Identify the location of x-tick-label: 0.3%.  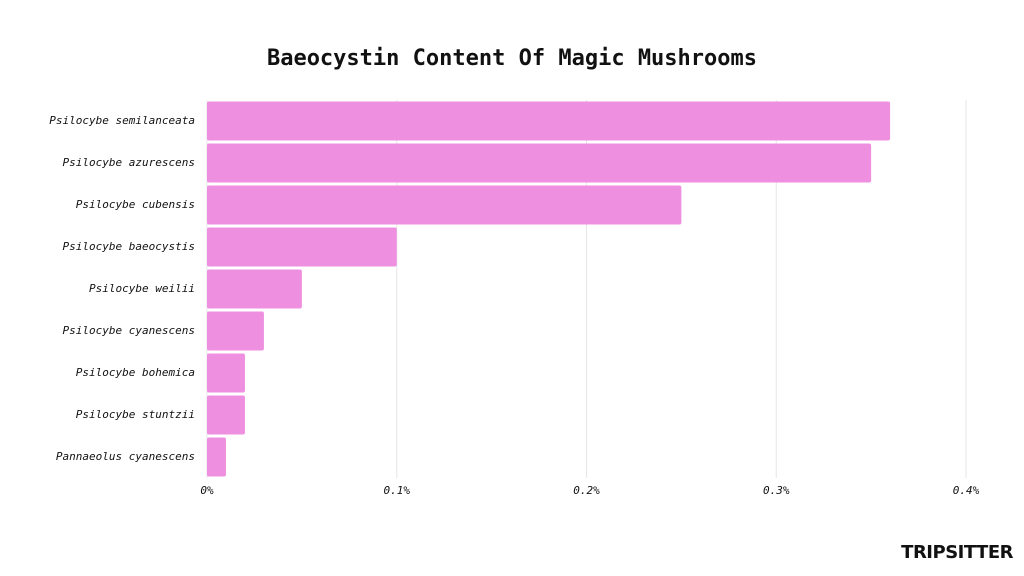
(776, 490).